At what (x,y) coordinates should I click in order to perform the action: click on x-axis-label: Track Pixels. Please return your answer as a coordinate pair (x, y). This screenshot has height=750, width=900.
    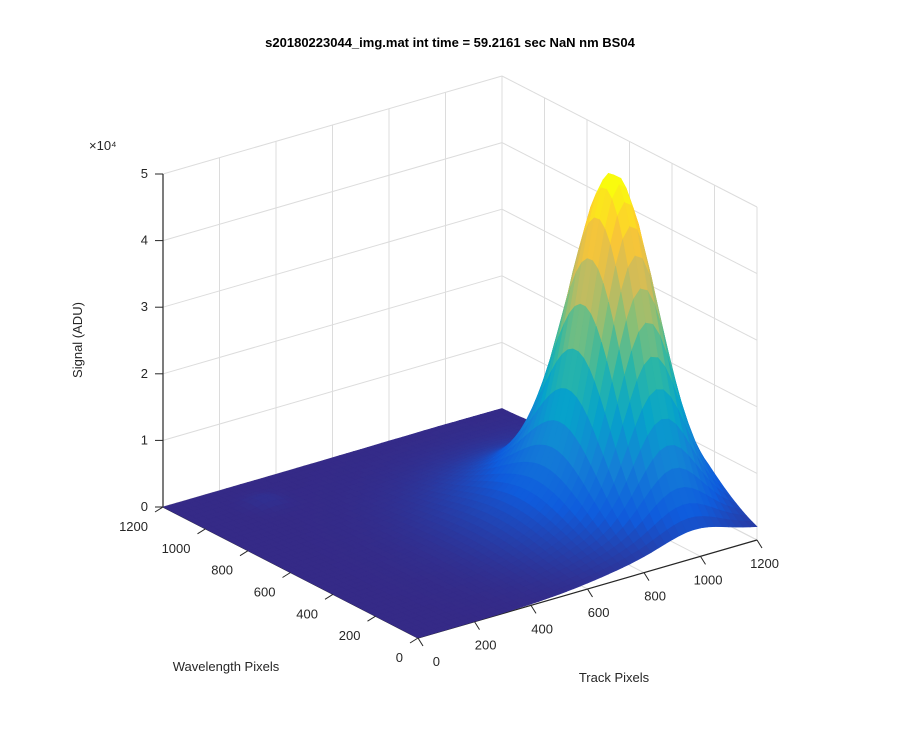
    Looking at the image, I should click on (614, 677).